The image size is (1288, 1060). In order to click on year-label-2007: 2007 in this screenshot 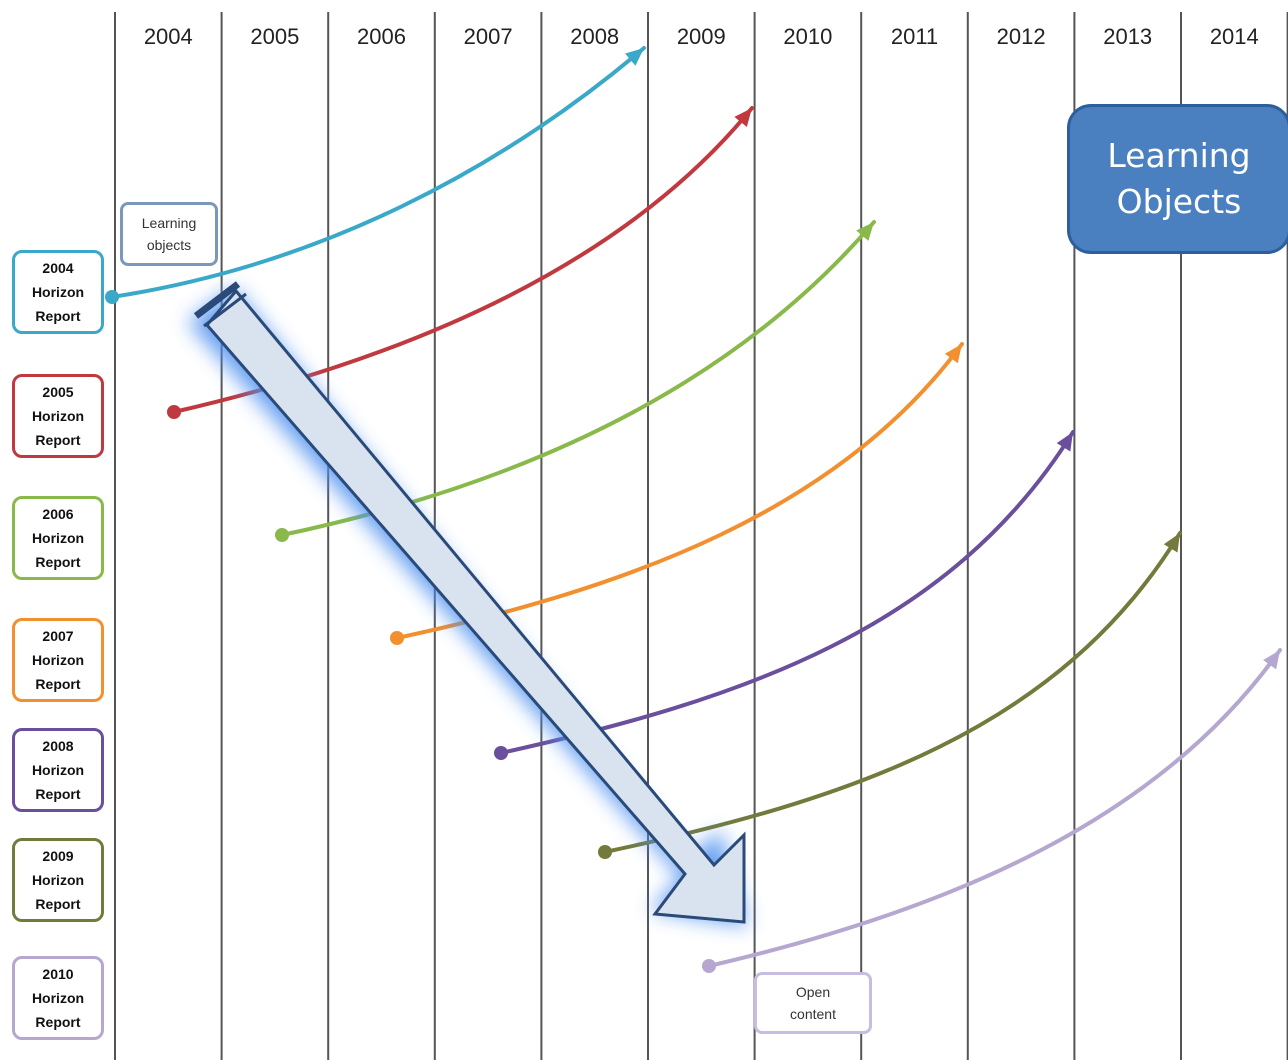, I will do `click(488, 36)`.